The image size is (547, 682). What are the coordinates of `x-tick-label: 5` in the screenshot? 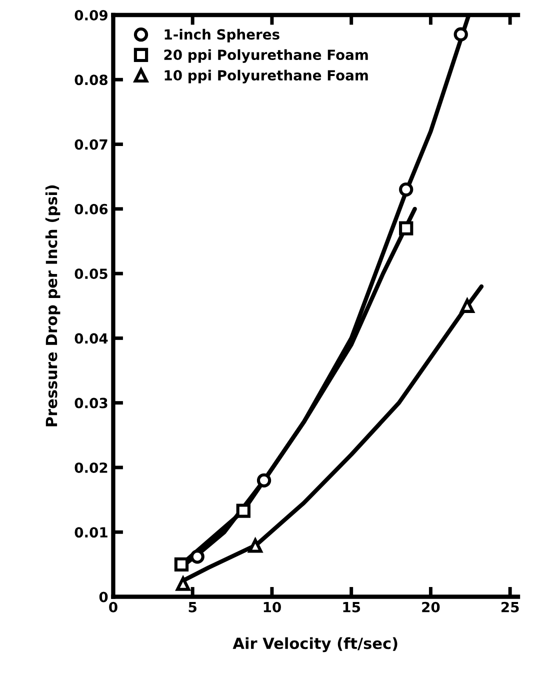 It's located at (192, 607).